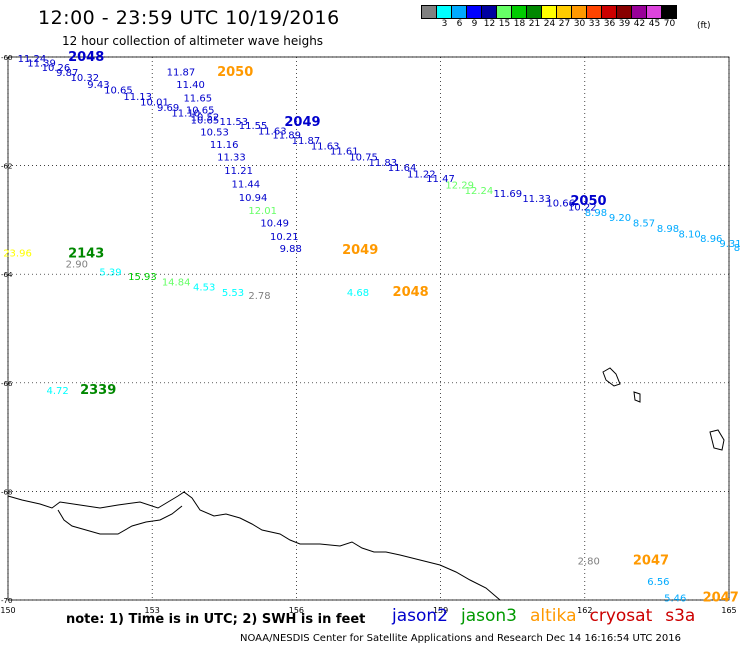 The width and height of the screenshot is (740, 650). Describe the element at coordinates (272, 131) in the screenshot. I see `swh-value-label: 11.63` at that location.